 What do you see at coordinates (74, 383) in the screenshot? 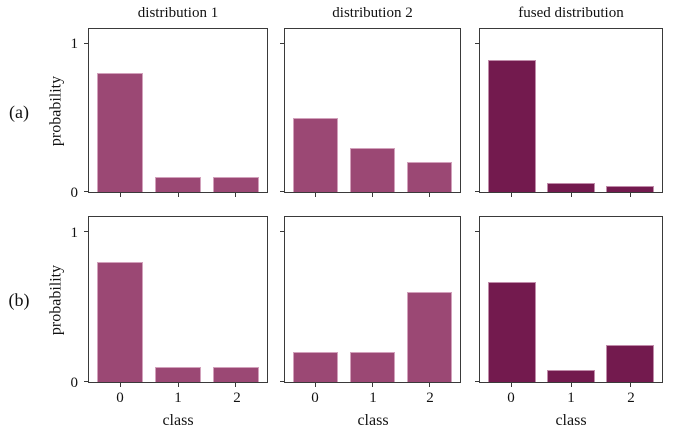
I see `ytick-label-b-0: 0` at bounding box center [74, 383].